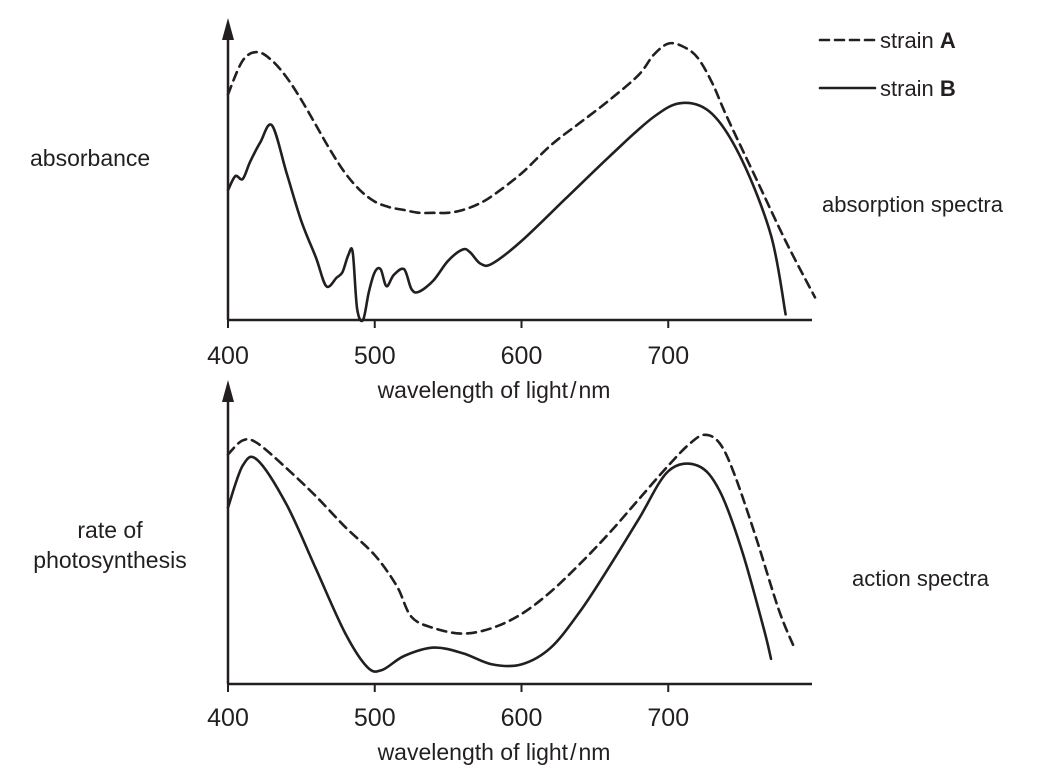 This screenshot has width=1060, height=767. What do you see at coordinates (499, 564) in the screenshot?
I see `action-curve-strain-b` at bounding box center [499, 564].